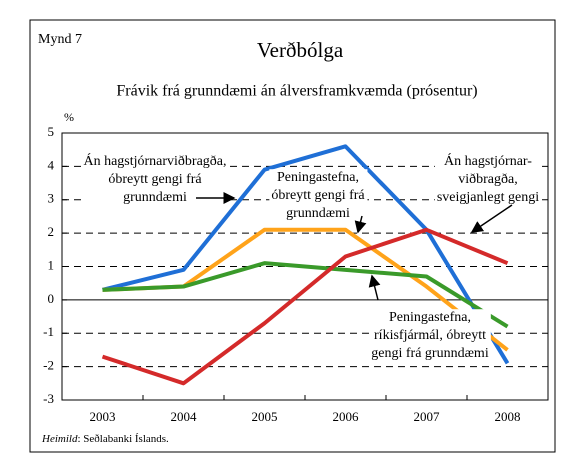  I want to click on y-tick-label: 0, so click(51, 298).